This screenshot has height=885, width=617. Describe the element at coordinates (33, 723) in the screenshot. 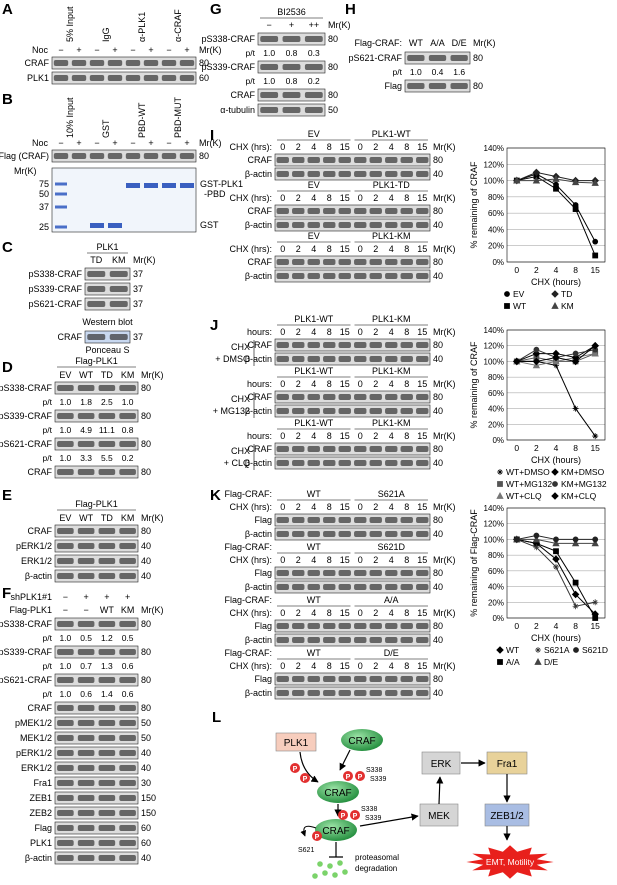

I see `row-label: pMEK1/2` at that location.